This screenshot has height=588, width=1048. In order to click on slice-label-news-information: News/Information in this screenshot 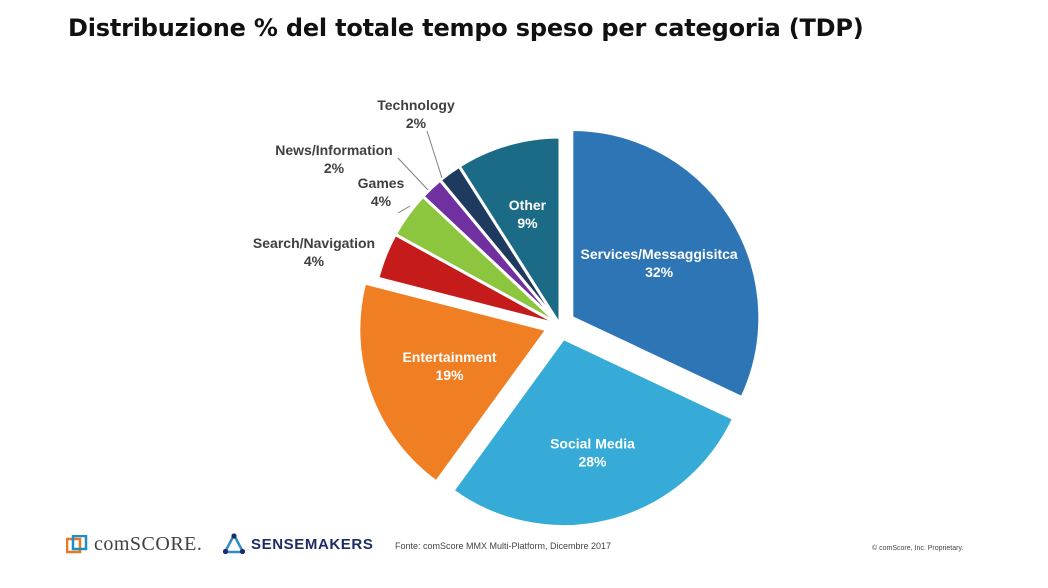, I will do `click(333, 150)`.